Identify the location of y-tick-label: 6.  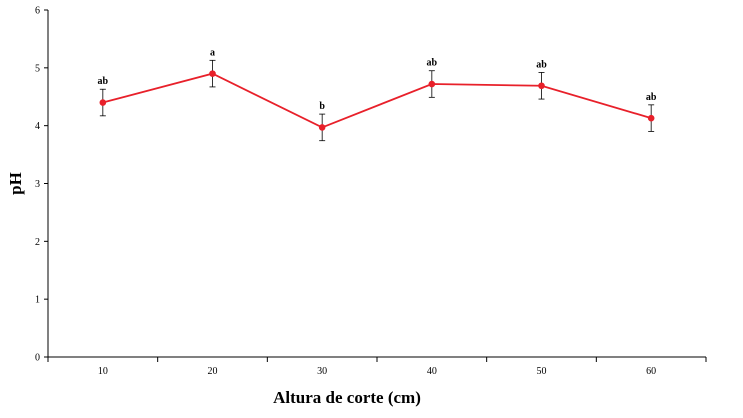
(37, 11).